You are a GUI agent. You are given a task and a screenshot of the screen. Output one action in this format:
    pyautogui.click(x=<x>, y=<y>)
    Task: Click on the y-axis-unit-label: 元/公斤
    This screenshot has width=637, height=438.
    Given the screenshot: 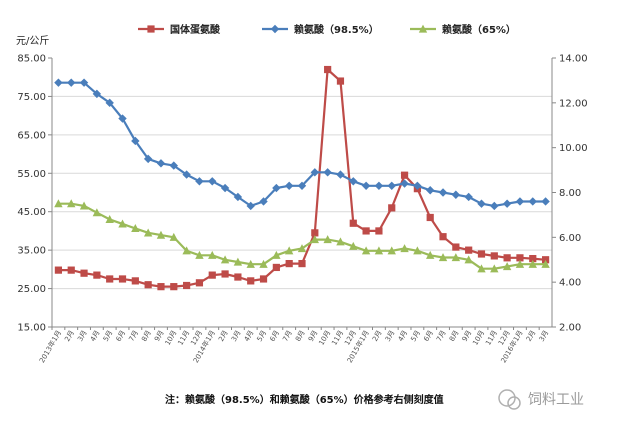 What is the action you would take?
    pyautogui.click(x=32, y=41)
    